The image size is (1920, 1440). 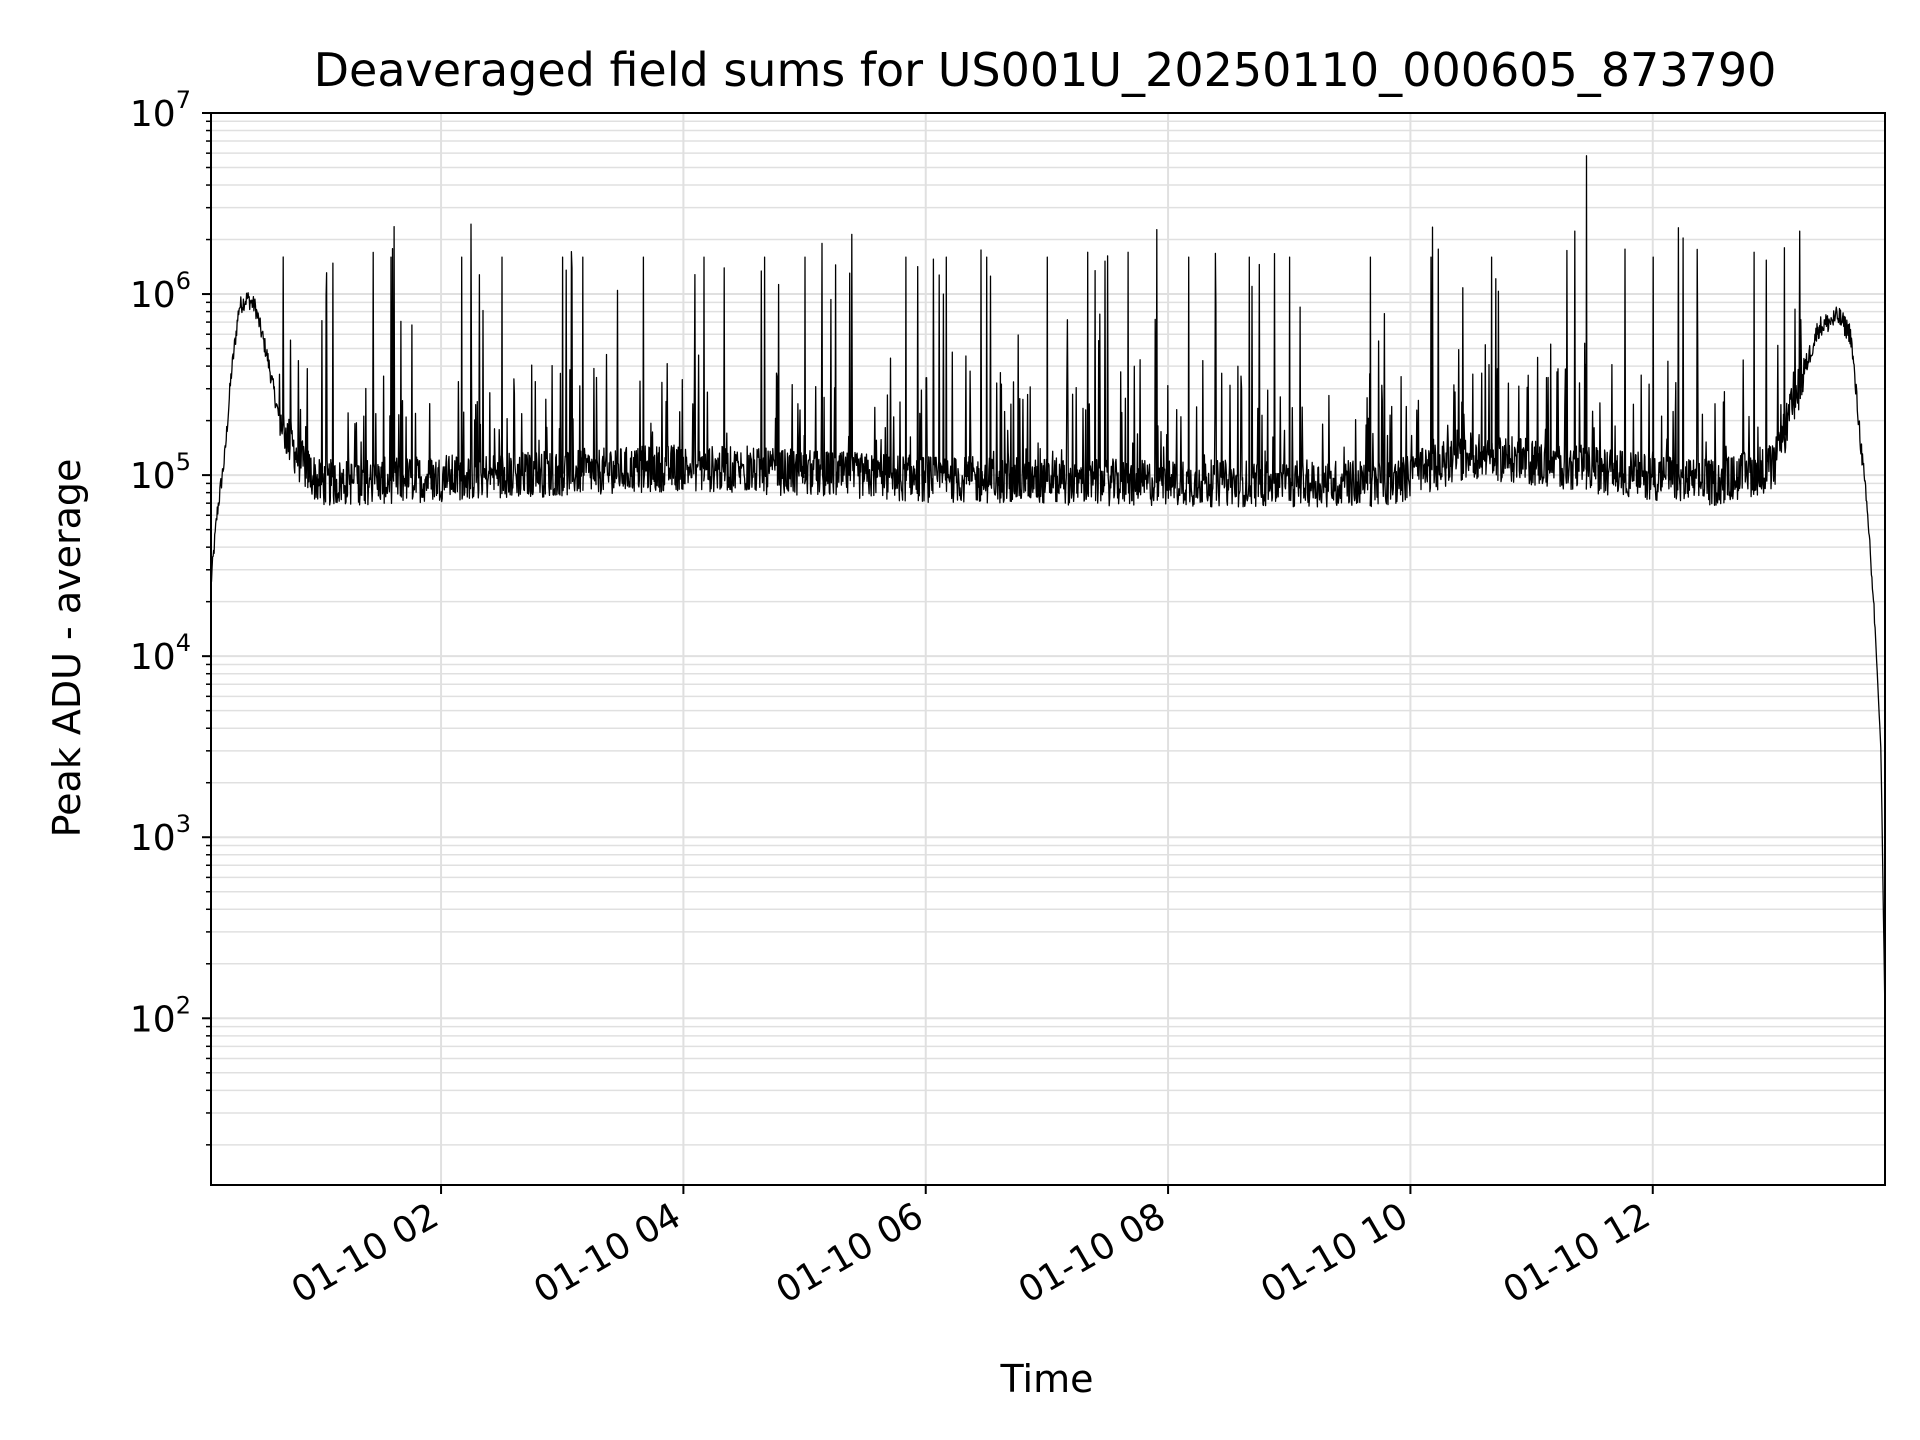 I want to click on y-tick-label: 10³, so click(x=160, y=834).